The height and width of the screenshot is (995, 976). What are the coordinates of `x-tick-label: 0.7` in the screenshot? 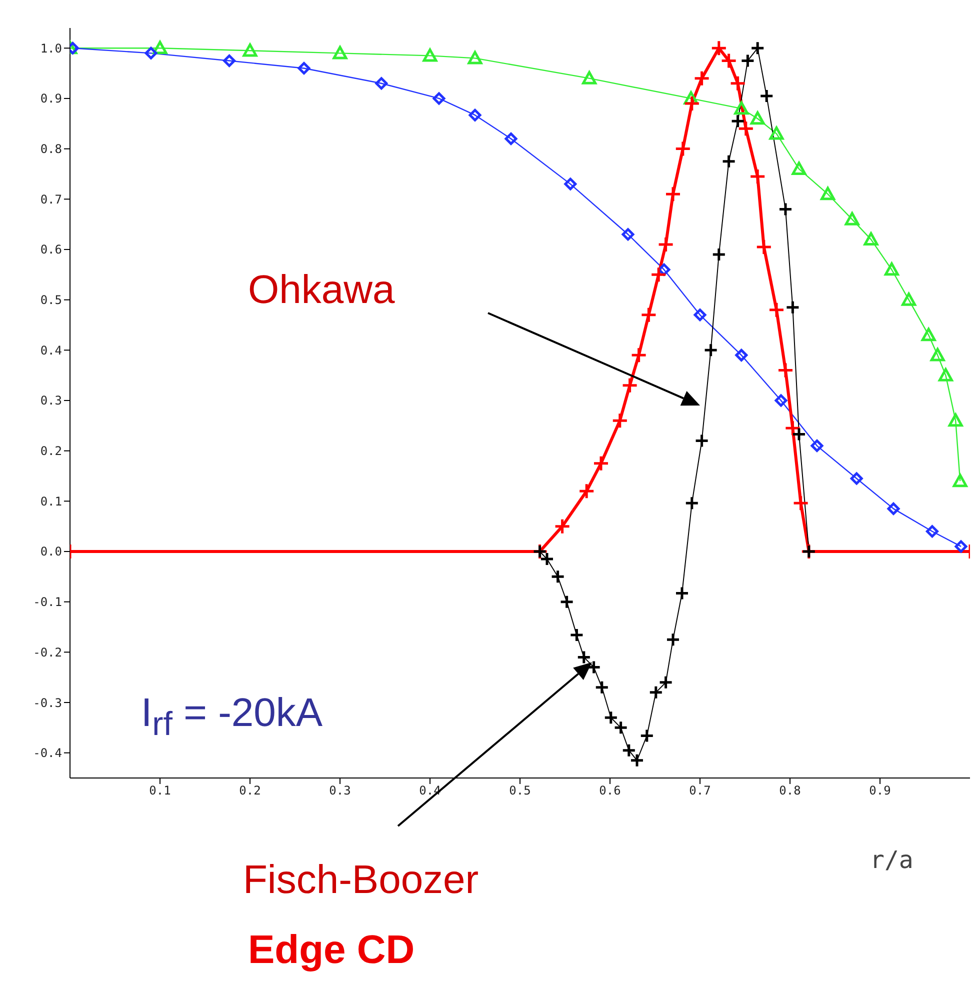 It's located at (700, 791).